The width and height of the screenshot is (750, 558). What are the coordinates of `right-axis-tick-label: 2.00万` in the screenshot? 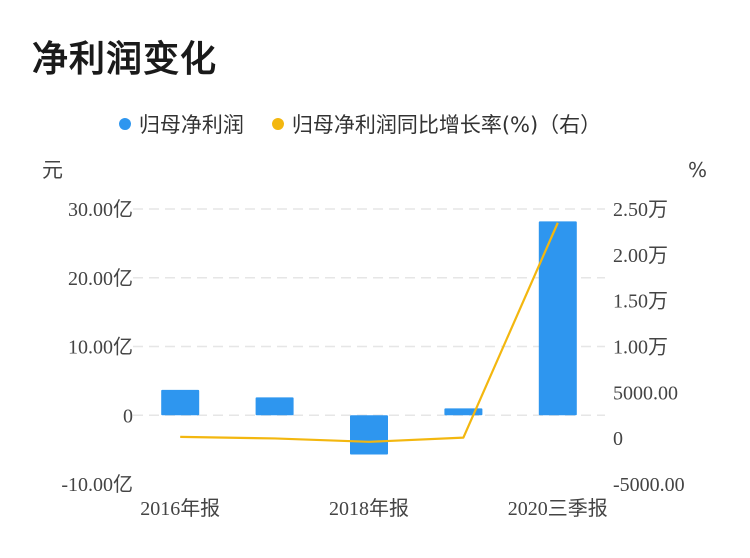 It's located at (640, 256).